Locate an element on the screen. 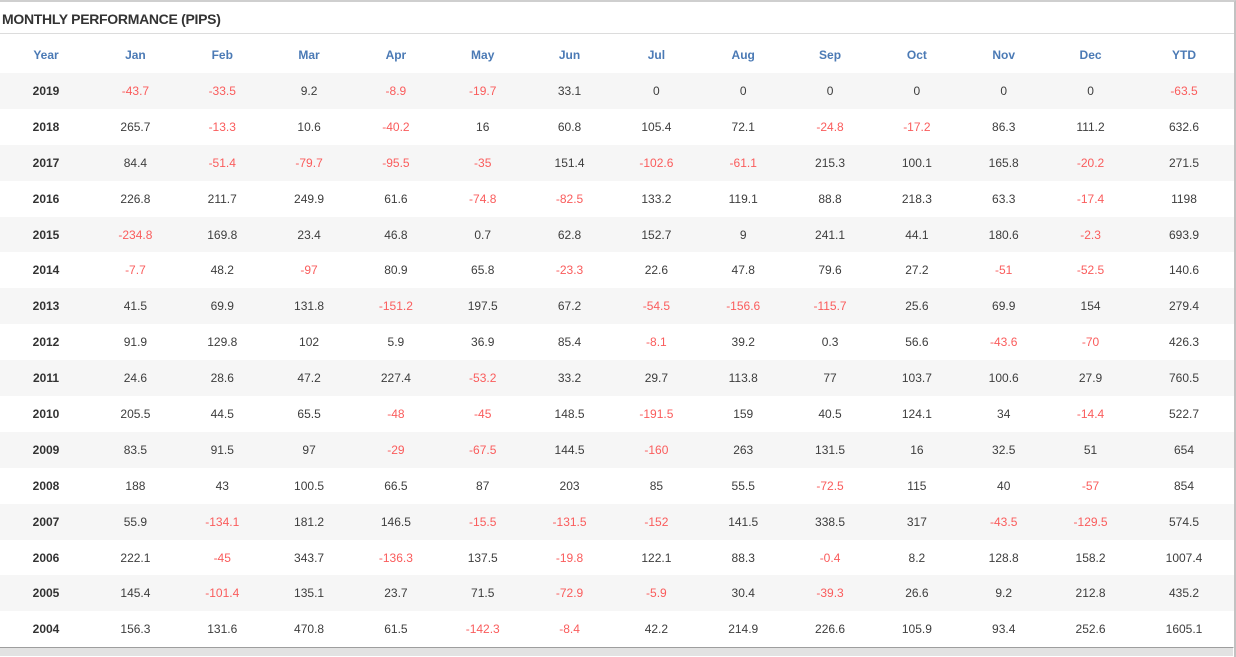 The height and width of the screenshot is (657, 1236). value-cell: -61.1 is located at coordinates (743, 162).